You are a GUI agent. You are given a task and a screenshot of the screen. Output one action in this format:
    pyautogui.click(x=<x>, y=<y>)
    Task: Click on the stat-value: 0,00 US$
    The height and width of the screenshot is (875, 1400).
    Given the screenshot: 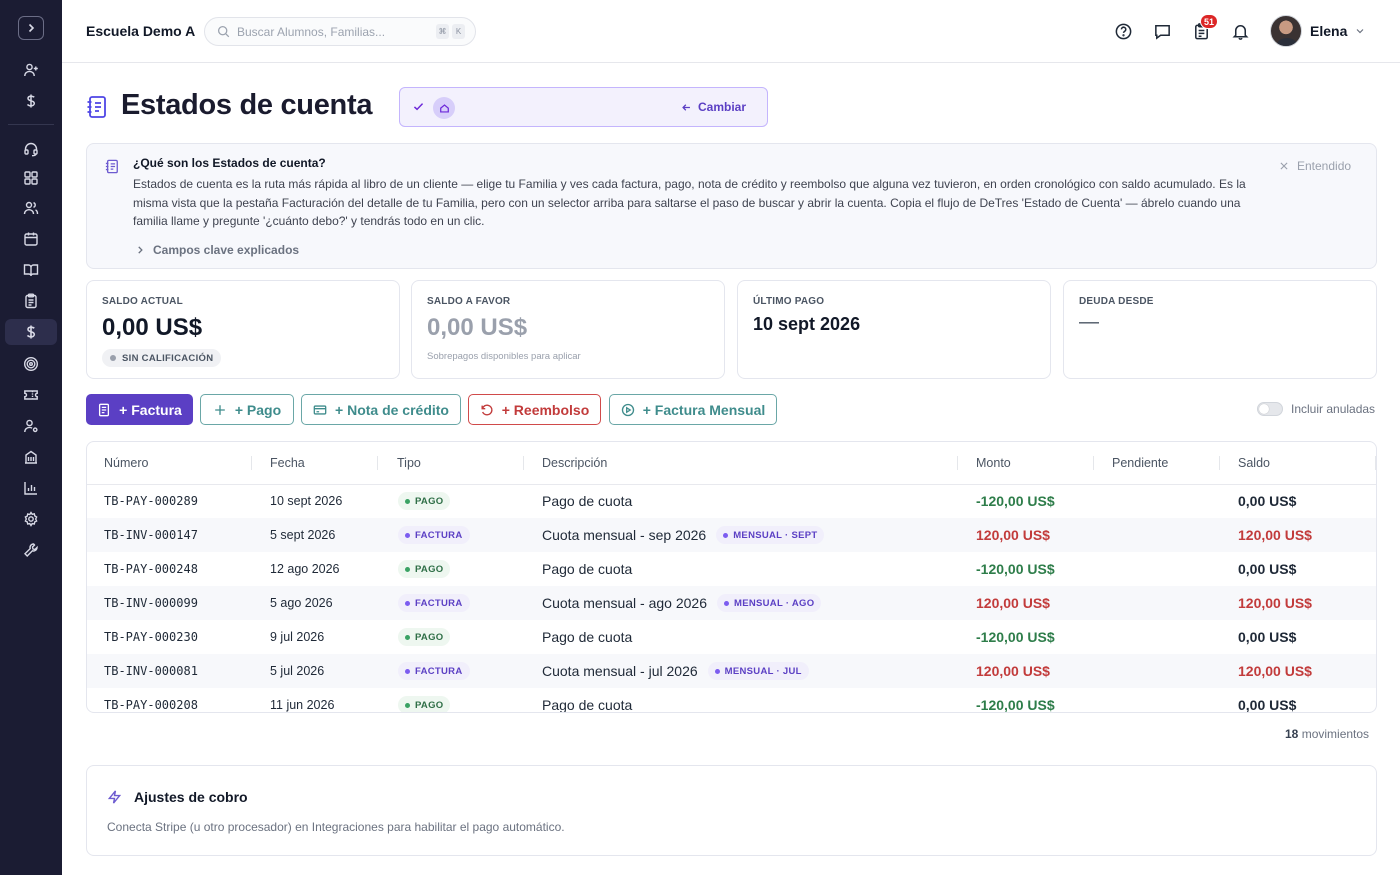 What is the action you would take?
    pyautogui.click(x=152, y=327)
    